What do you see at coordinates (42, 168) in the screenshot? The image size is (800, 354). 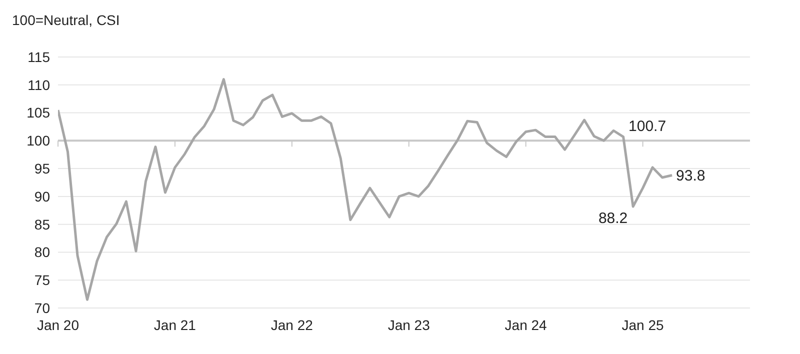 I see `y-tick-label: 95` at bounding box center [42, 168].